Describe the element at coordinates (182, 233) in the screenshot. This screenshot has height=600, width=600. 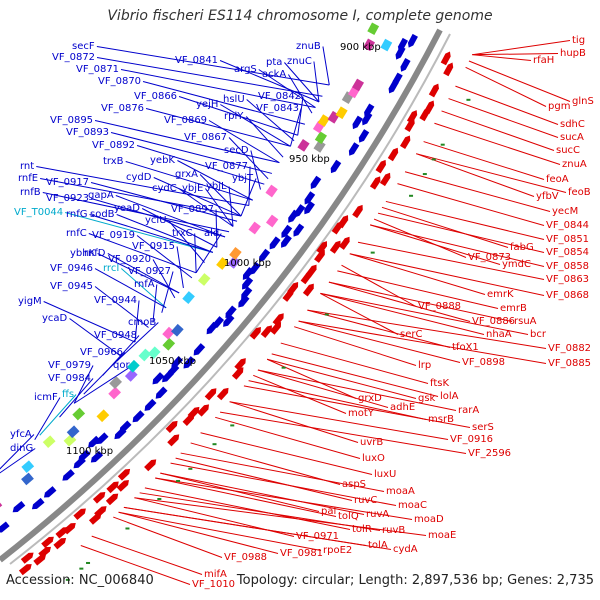
I see `gene-label: trxC` at that location.